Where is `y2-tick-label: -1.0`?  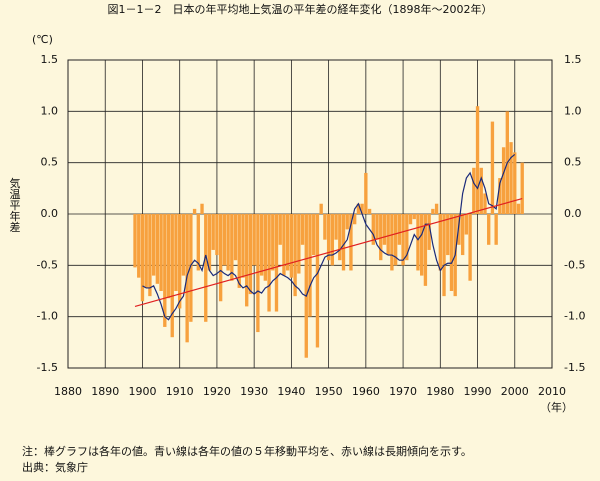 y2-tick-label: -1.0 is located at coordinates (574, 316).